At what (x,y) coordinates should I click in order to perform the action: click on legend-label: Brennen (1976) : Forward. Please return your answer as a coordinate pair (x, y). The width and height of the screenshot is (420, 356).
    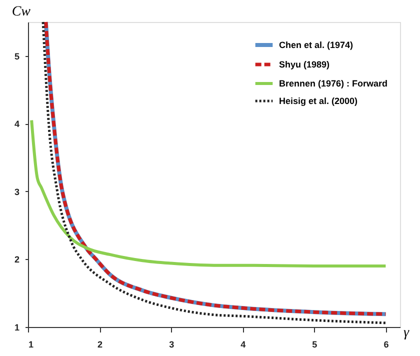
    Looking at the image, I should click on (333, 83).